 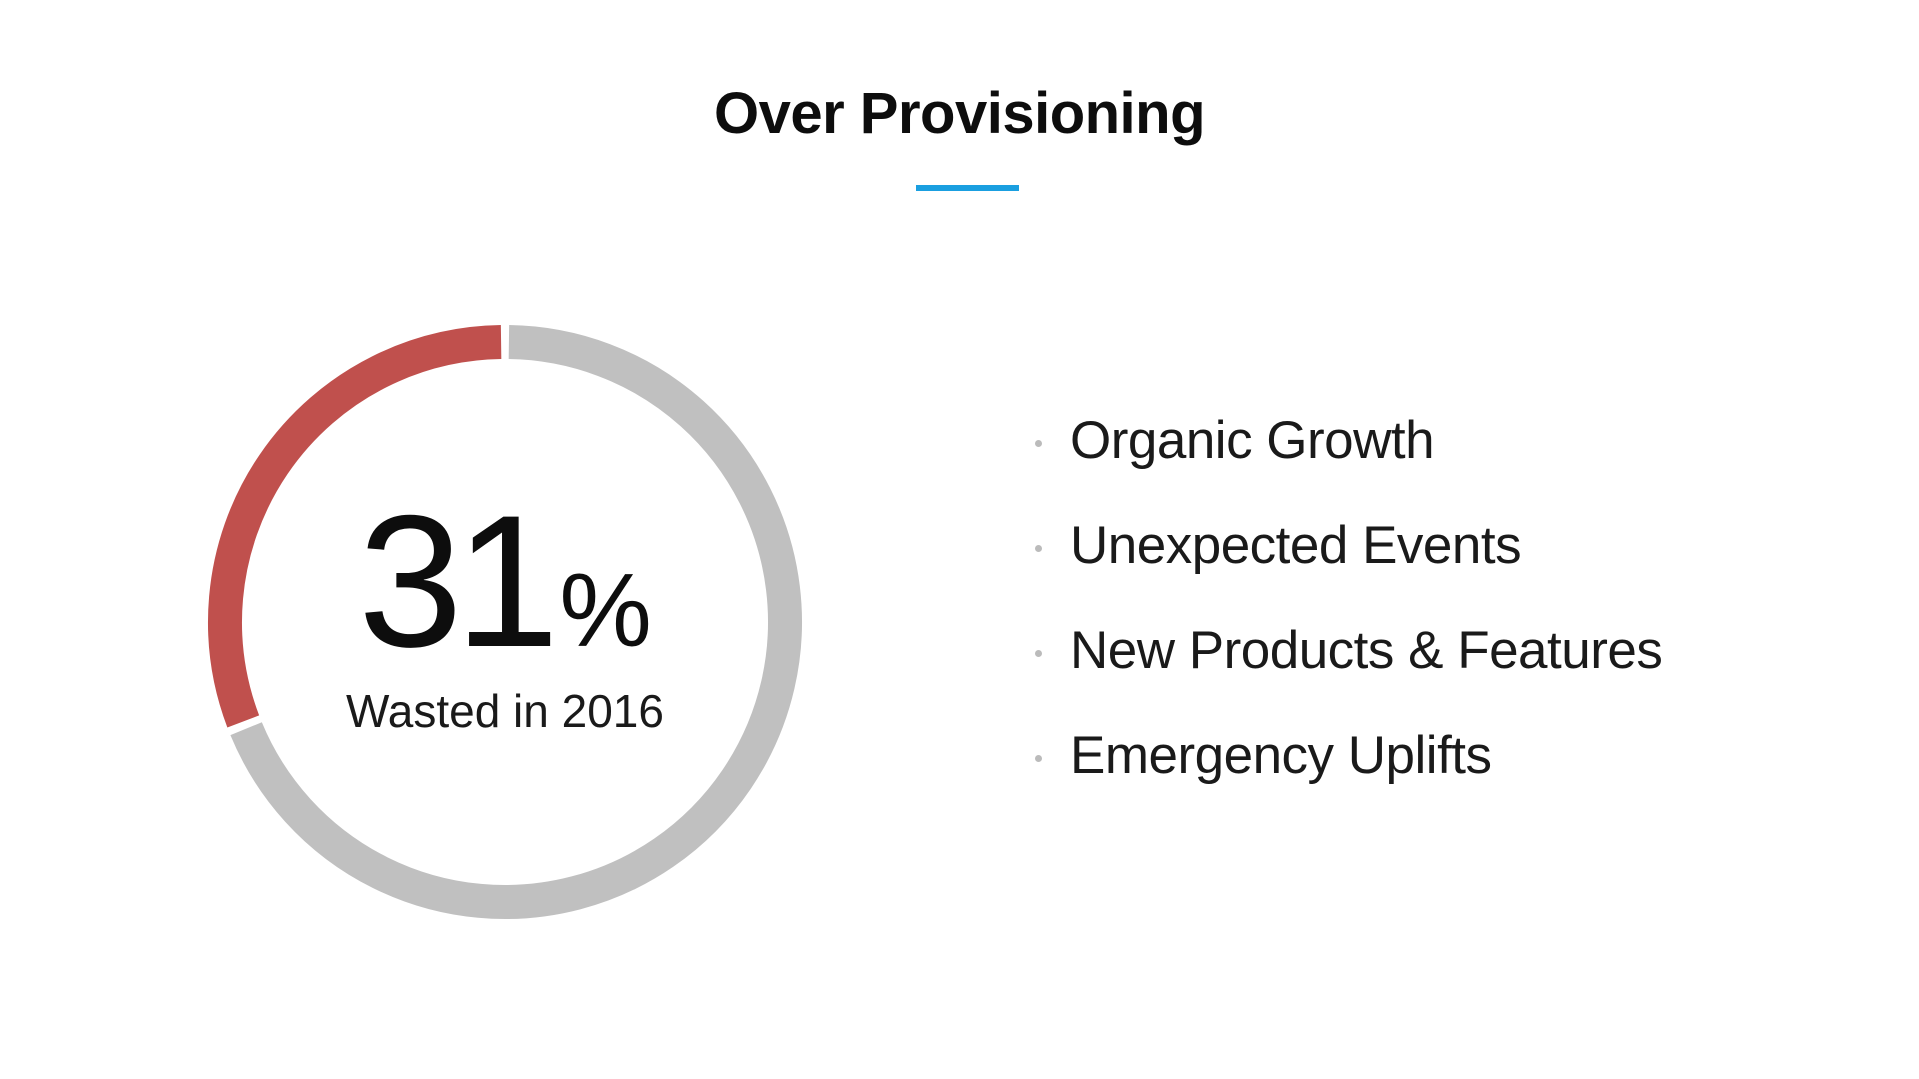 I want to click on title-underline, so click(x=967, y=188).